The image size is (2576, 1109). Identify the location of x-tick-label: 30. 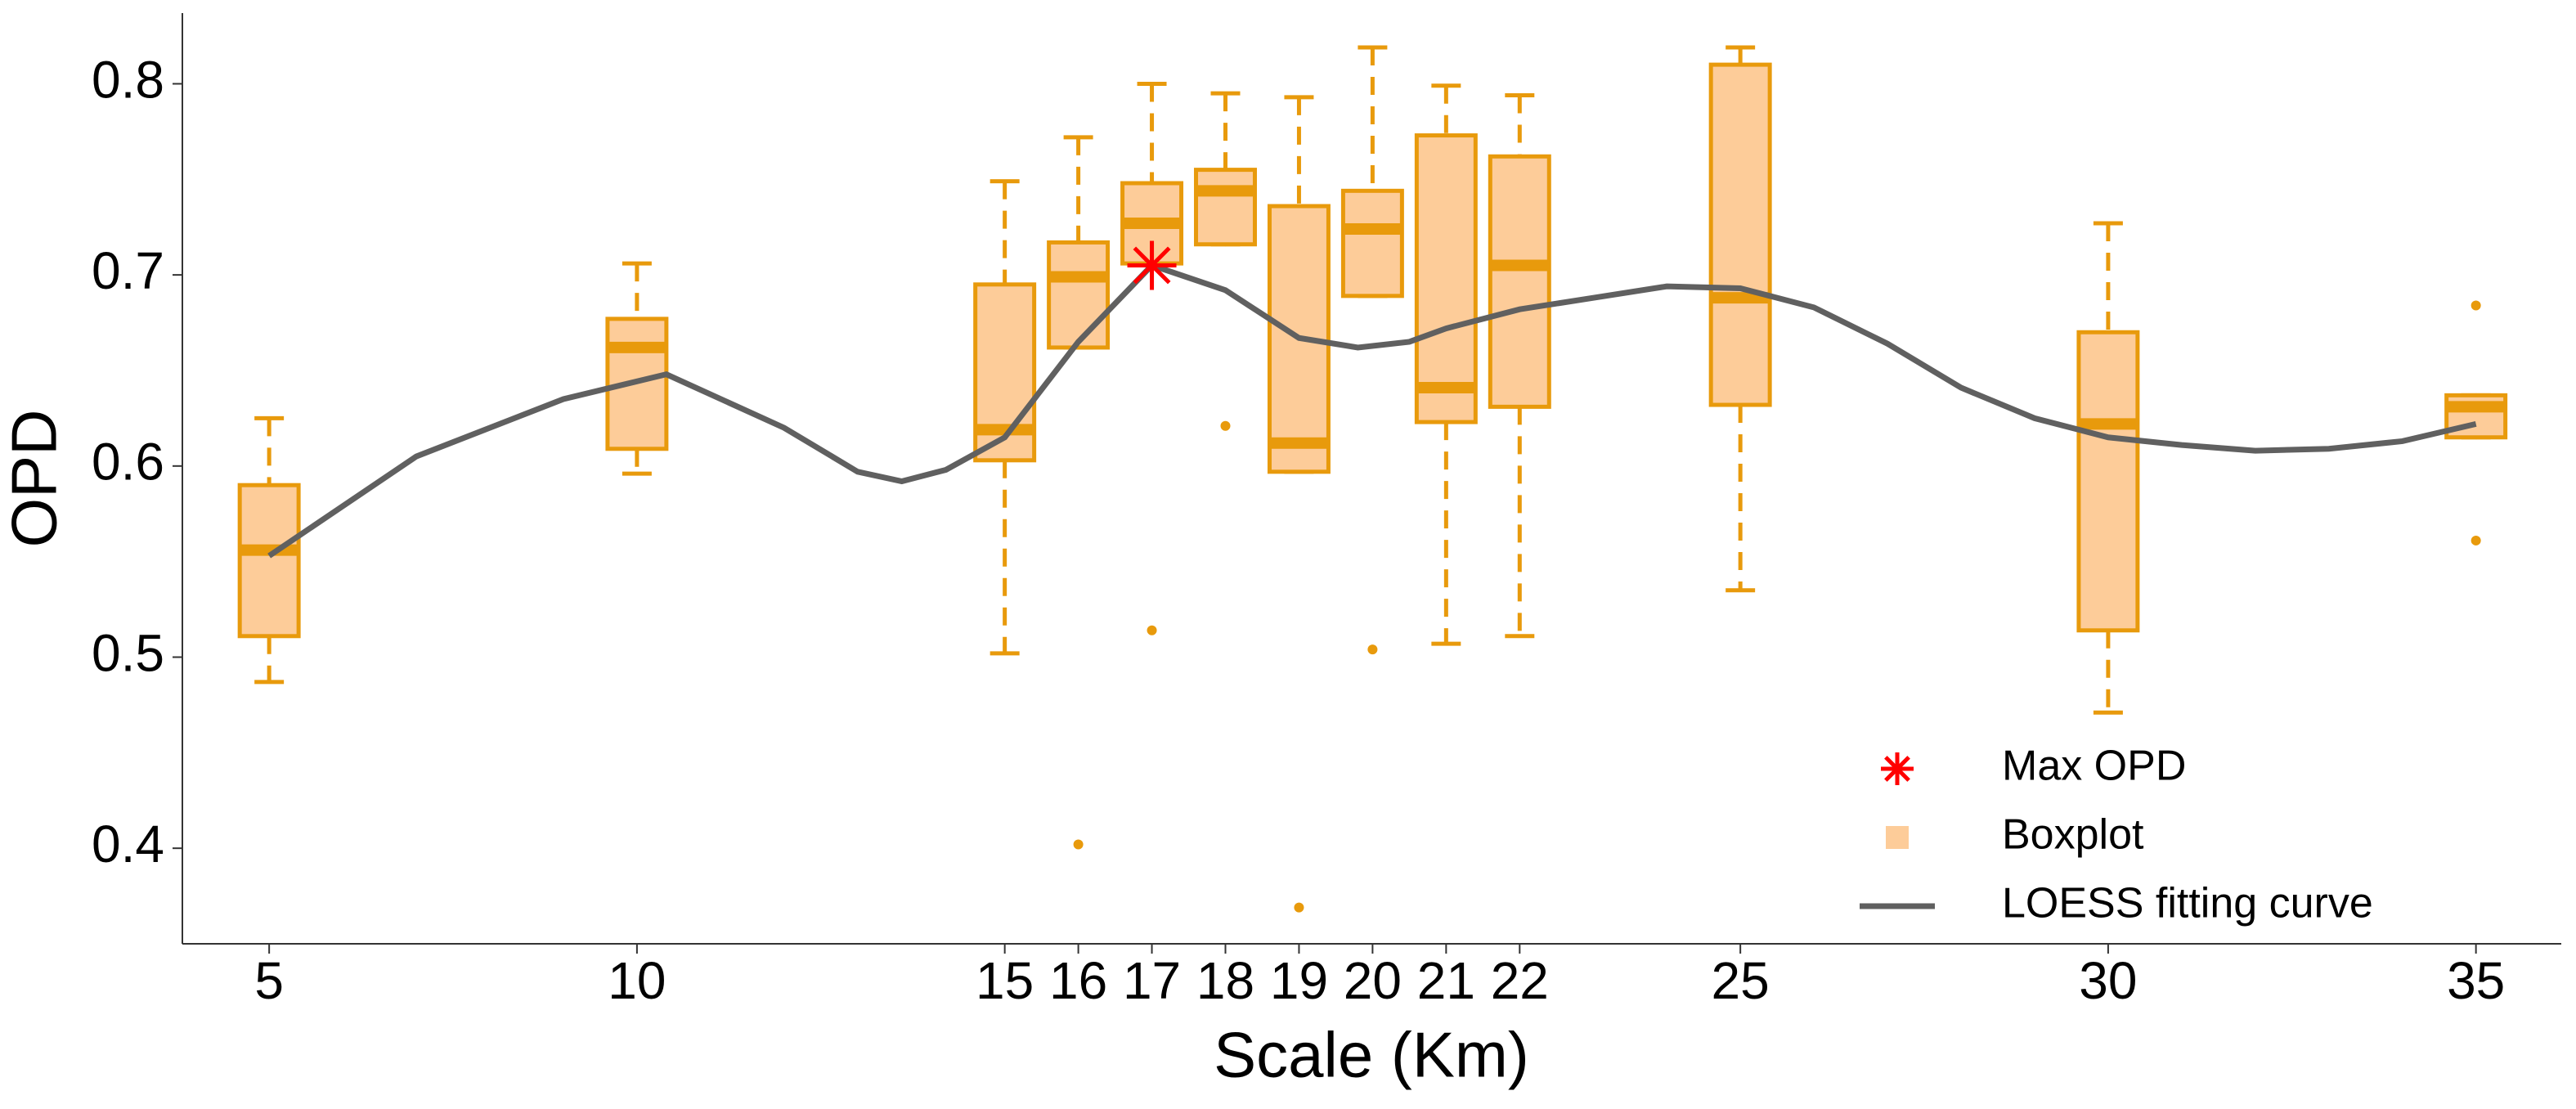
(2108, 981).